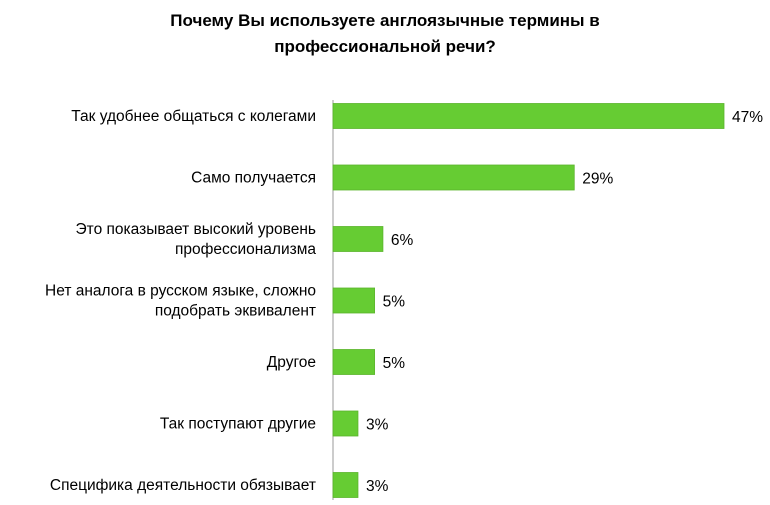 The image size is (770, 505). Describe the element at coordinates (235, 311) in the screenshot. I see `category-label-4-line-2: подобрать эквивалент` at that location.